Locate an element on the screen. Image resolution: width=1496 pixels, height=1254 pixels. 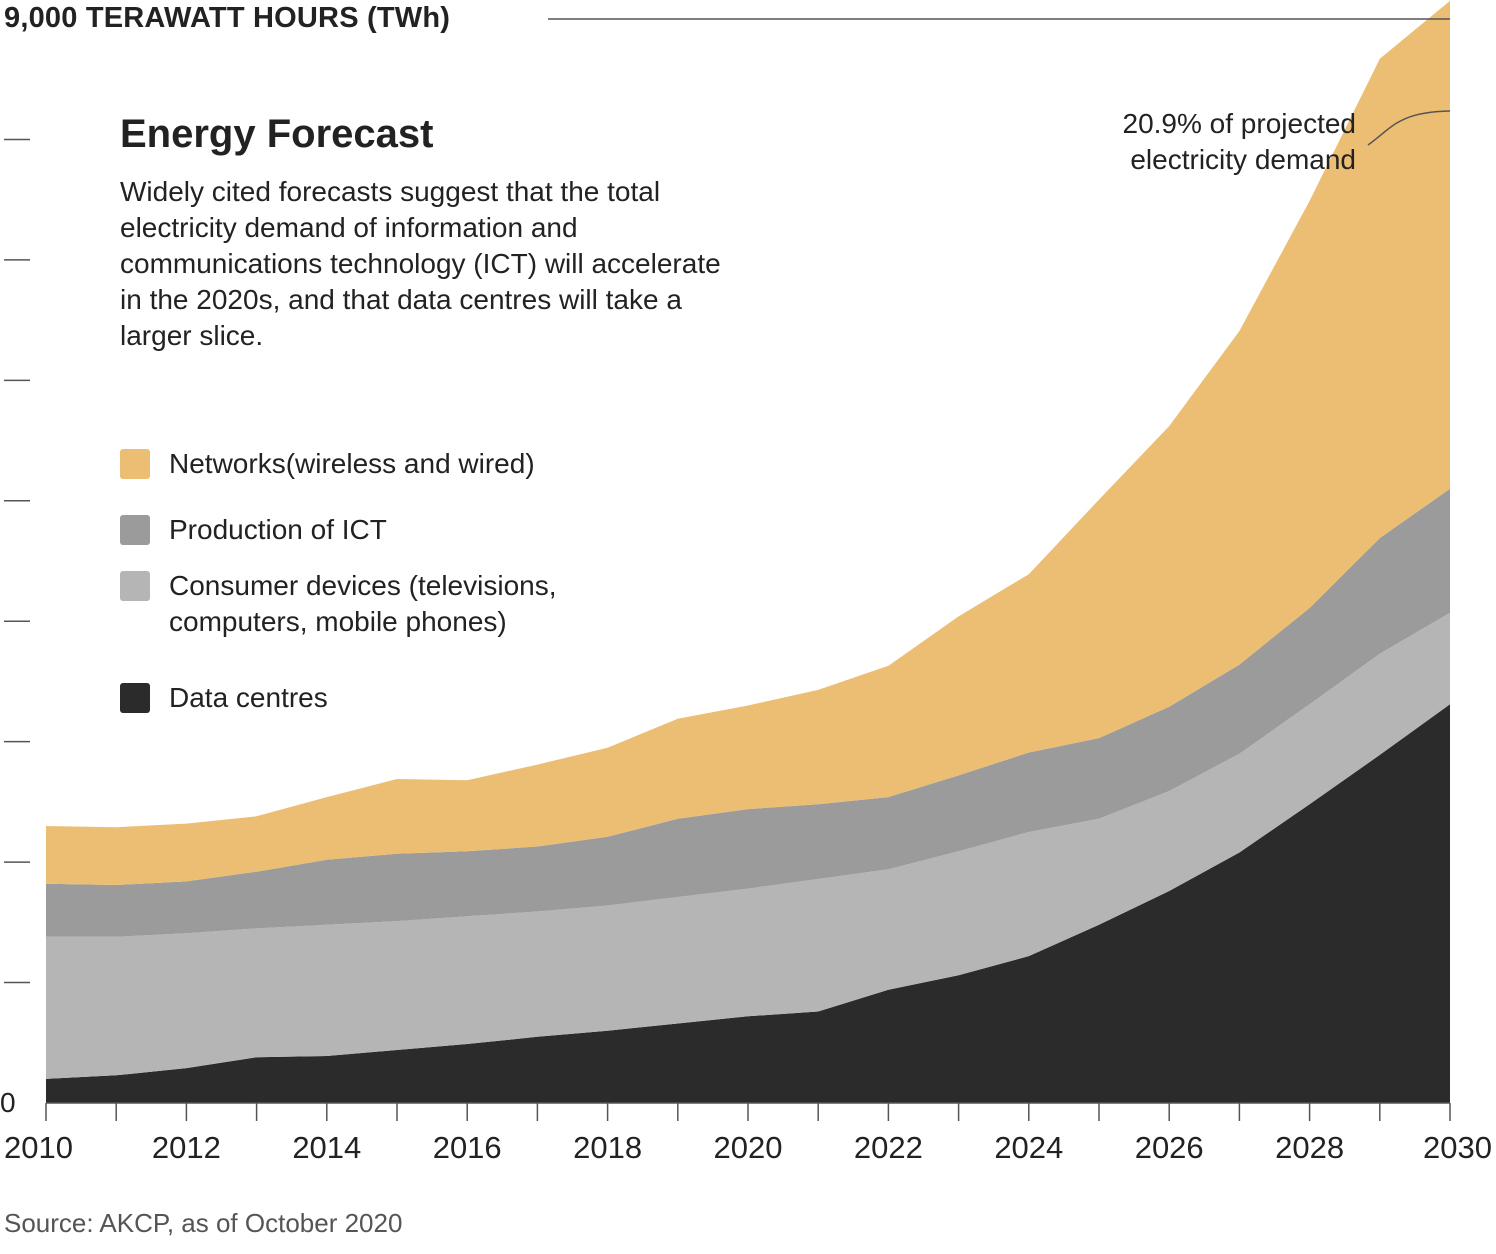
annotation-label: 20.9% of projected electricity demand is located at coordinates (1240, 142).